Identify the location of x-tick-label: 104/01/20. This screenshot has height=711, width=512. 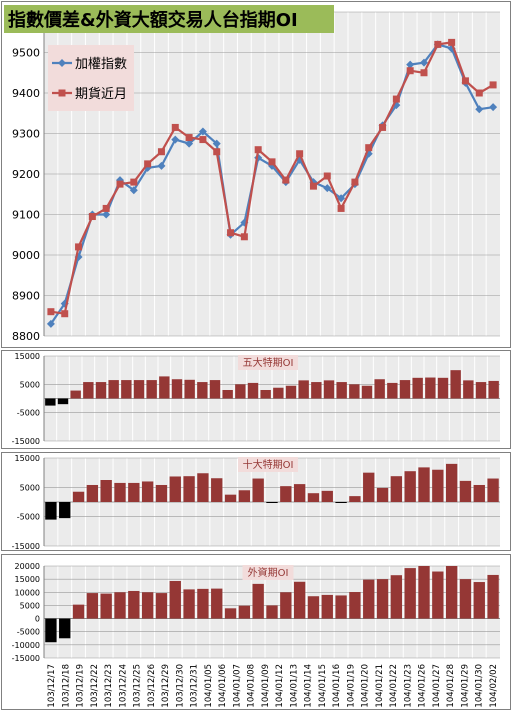
(366, 686).